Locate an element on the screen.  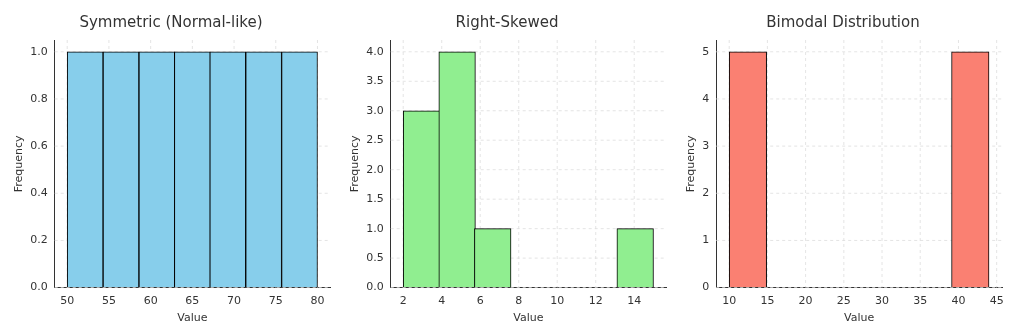
x-tick-label: 30 is located at coordinates (882, 301).